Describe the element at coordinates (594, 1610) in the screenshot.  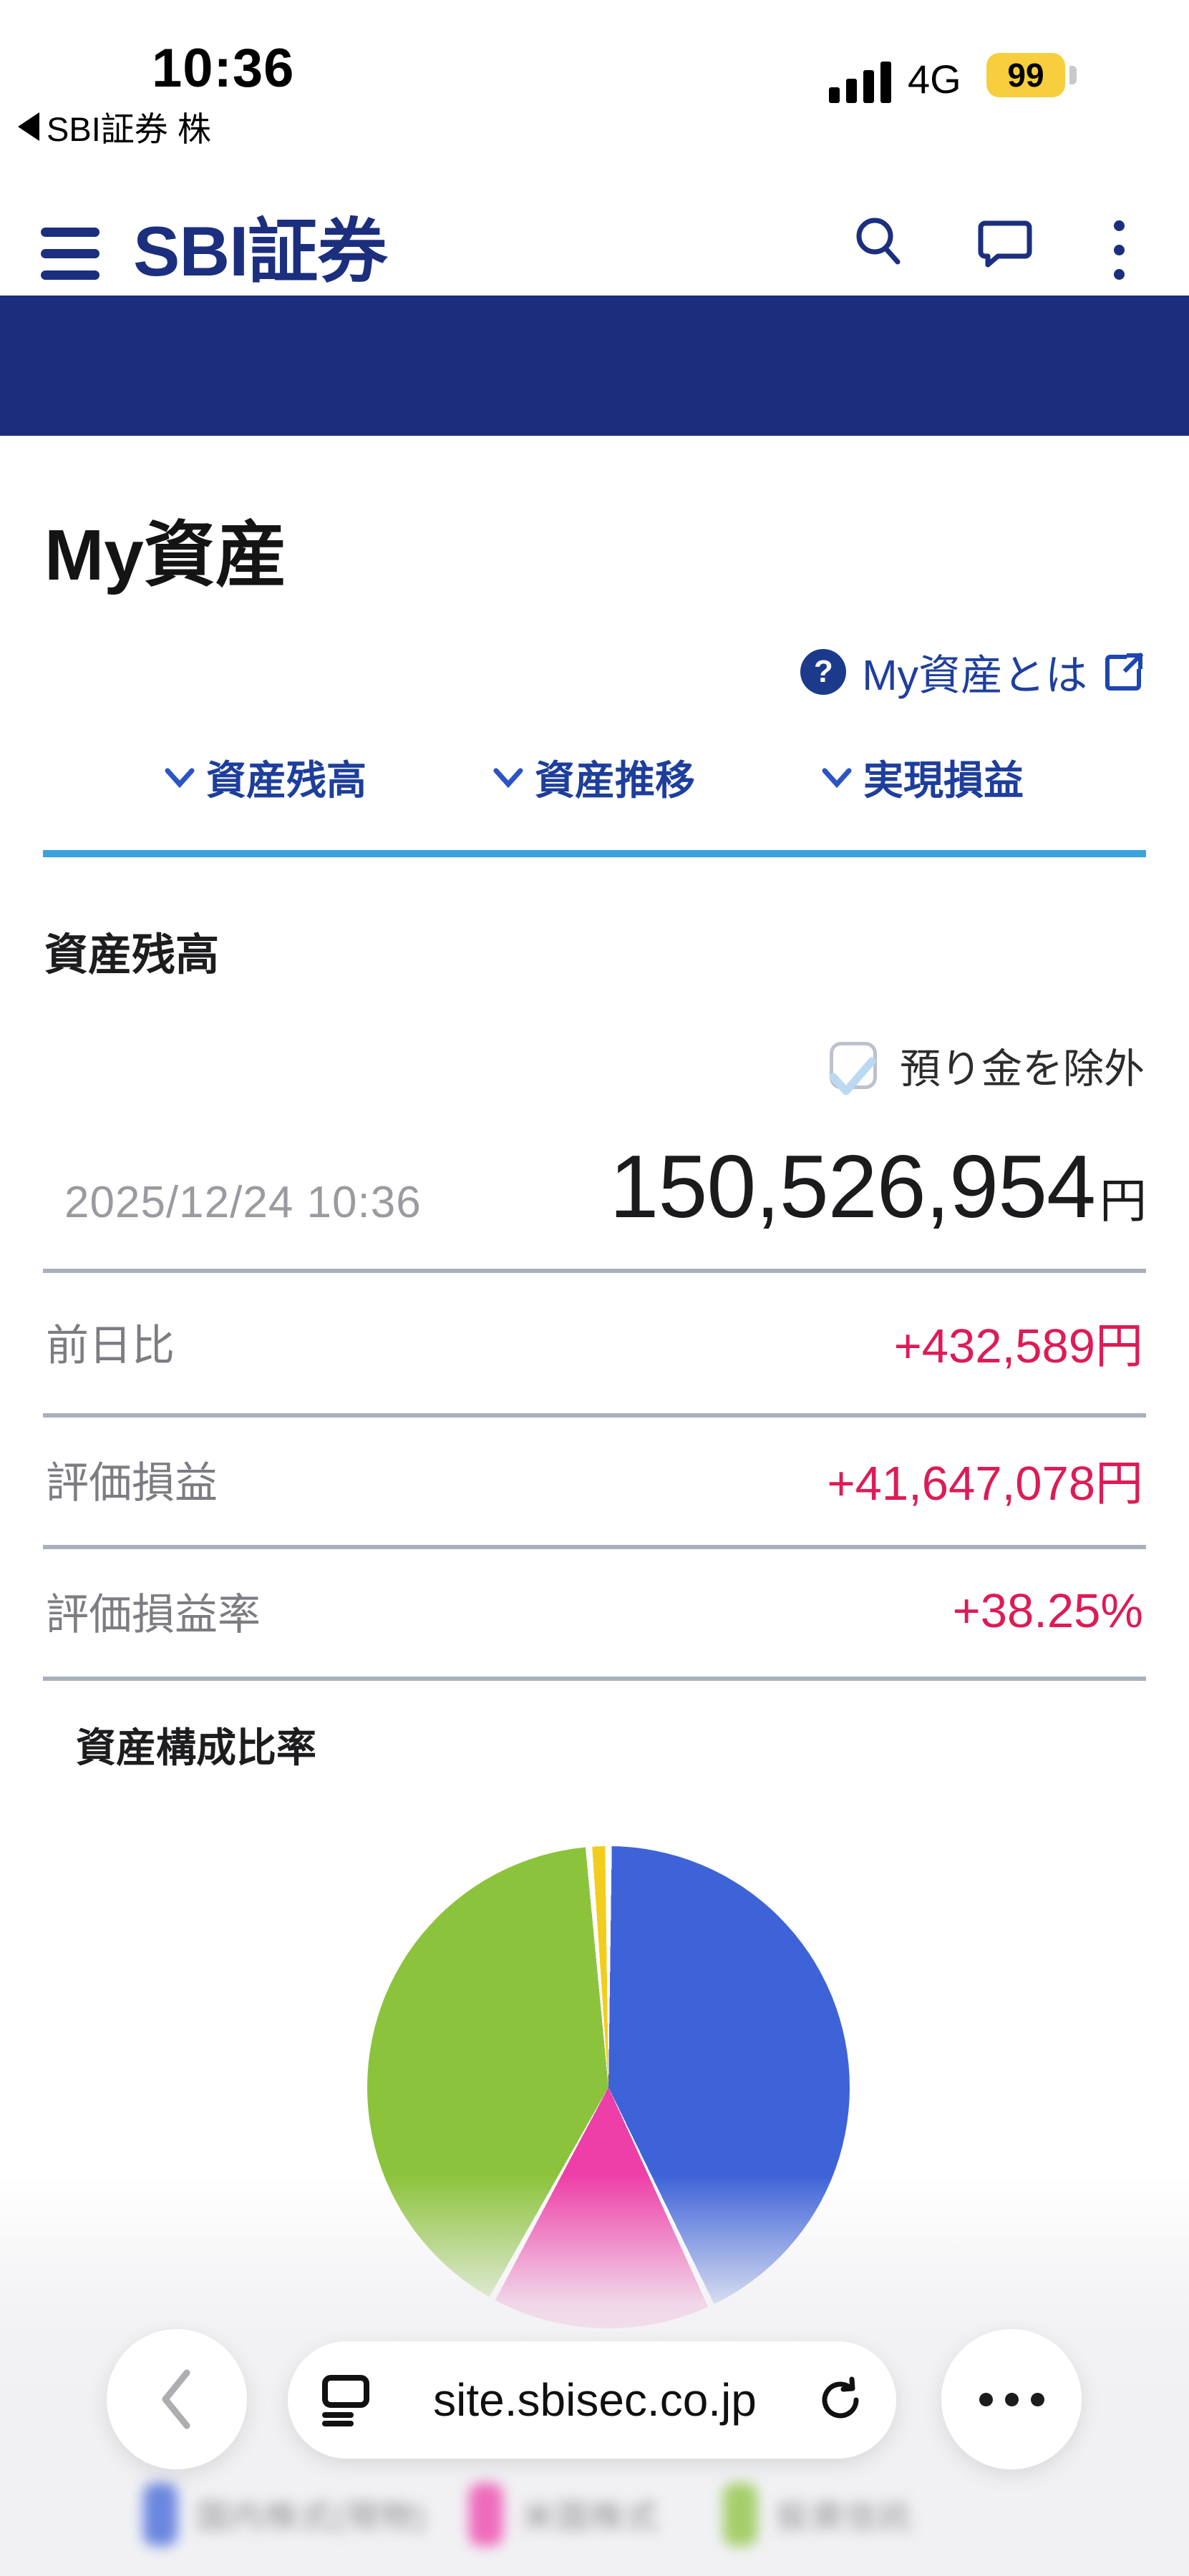
I see `pl-row-valuation-gain-rate: 評価損益率 +38.25%` at that location.